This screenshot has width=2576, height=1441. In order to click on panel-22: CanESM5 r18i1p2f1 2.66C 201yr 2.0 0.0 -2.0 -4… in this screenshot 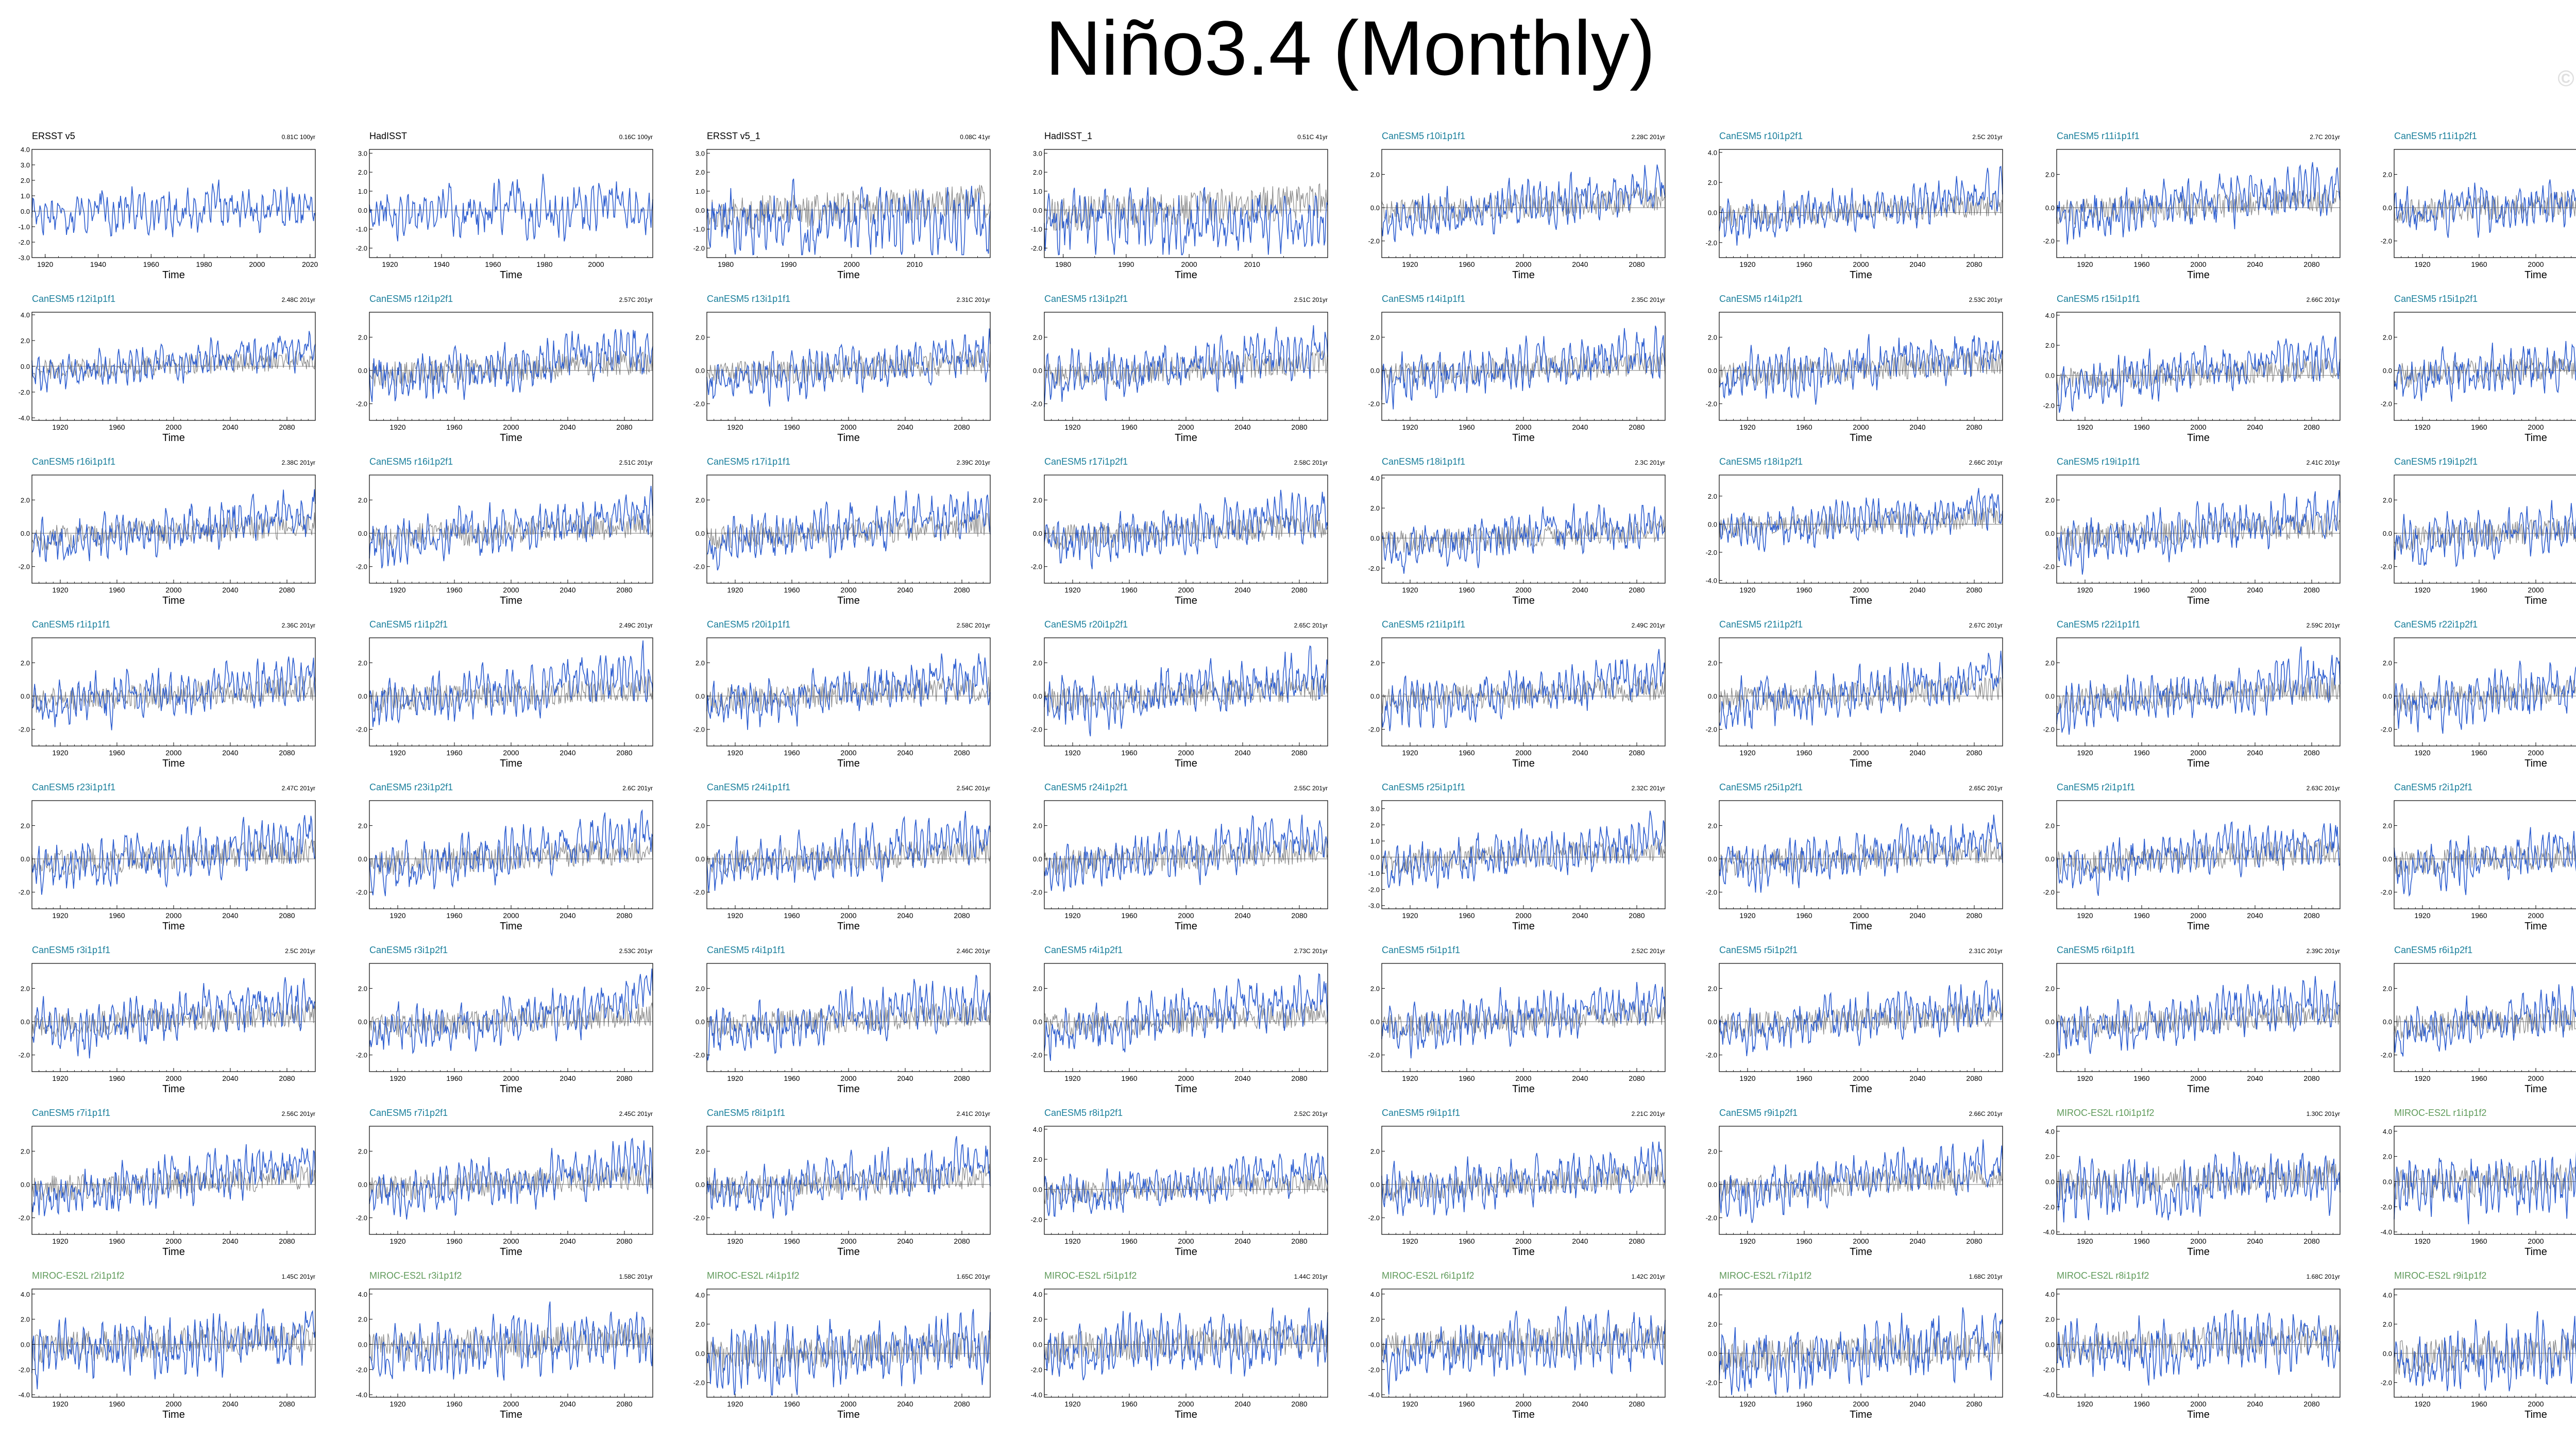, I will do `click(1854, 531)`.